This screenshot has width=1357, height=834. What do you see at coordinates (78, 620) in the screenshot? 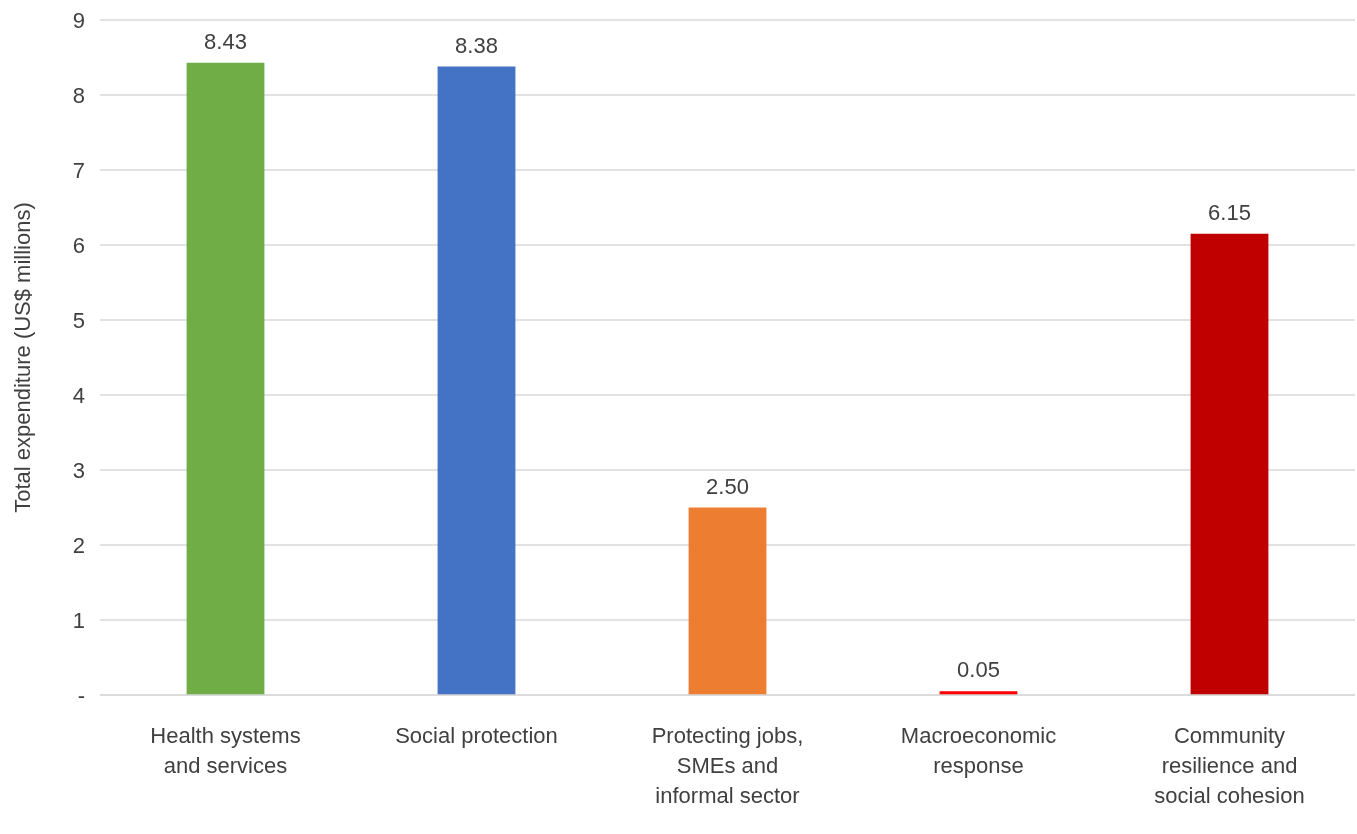
I see `y-tick-label: 1` at bounding box center [78, 620].